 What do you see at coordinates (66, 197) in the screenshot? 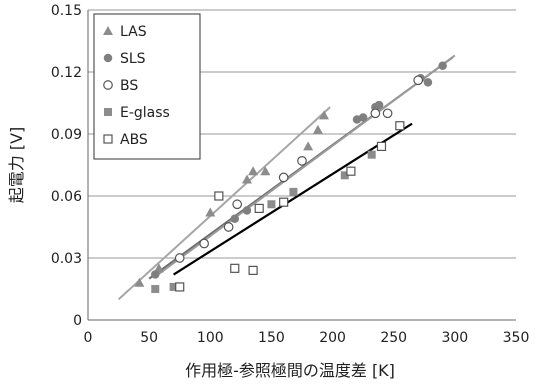
I see `y-tick-label: 0.06` at bounding box center [66, 197].